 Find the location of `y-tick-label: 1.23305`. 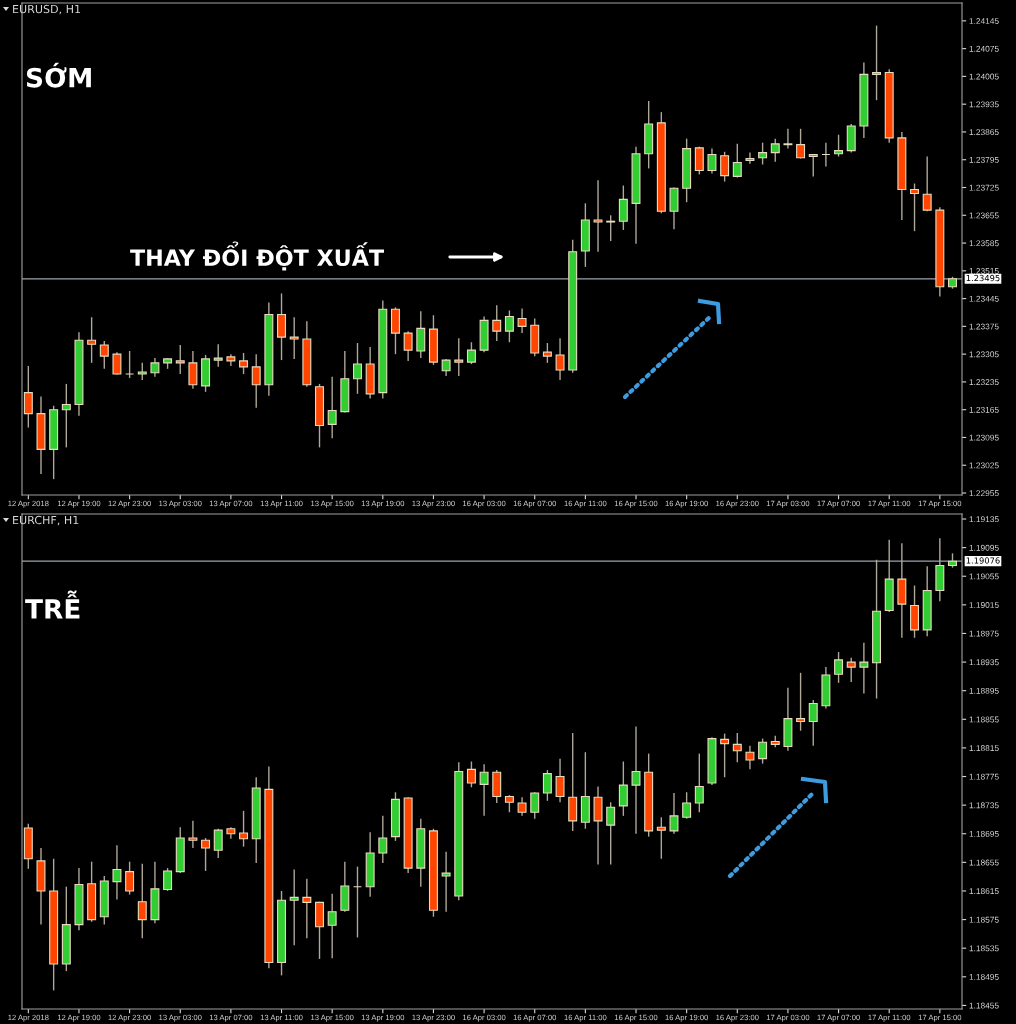

y-tick-label: 1.23305 is located at coordinates (984, 354).